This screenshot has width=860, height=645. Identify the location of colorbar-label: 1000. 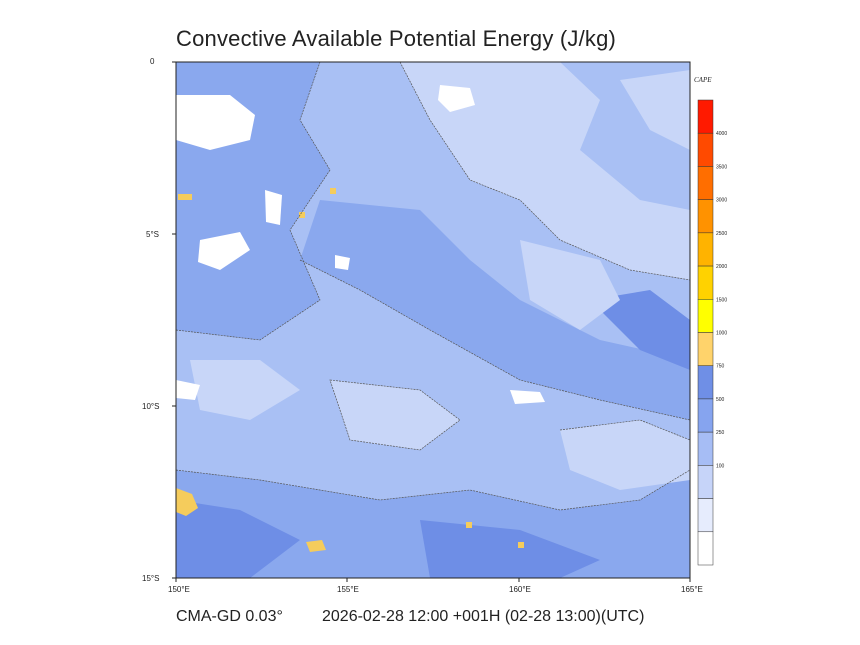
(721, 334).